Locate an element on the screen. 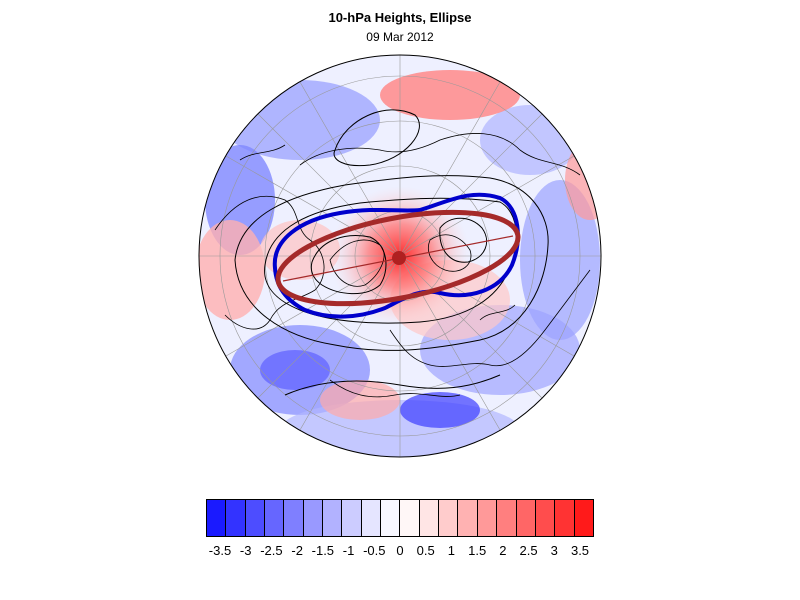  colorbar-tick-label: 0.5 is located at coordinates (425, 550).